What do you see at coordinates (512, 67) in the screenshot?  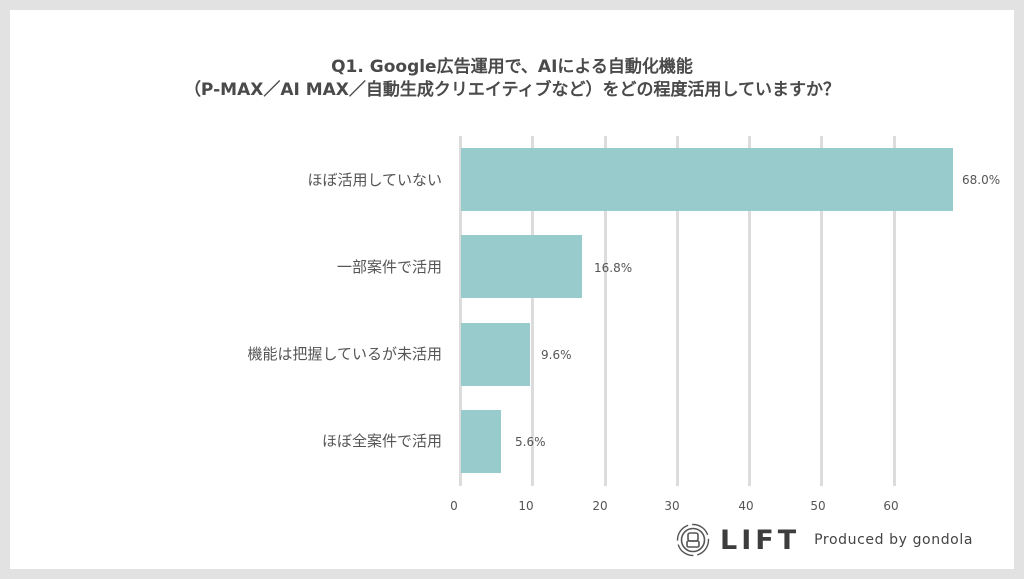 I see `title-line-1: Q1. Google広告運用で、AIによる自動化機能` at bounding box center [512, 67].